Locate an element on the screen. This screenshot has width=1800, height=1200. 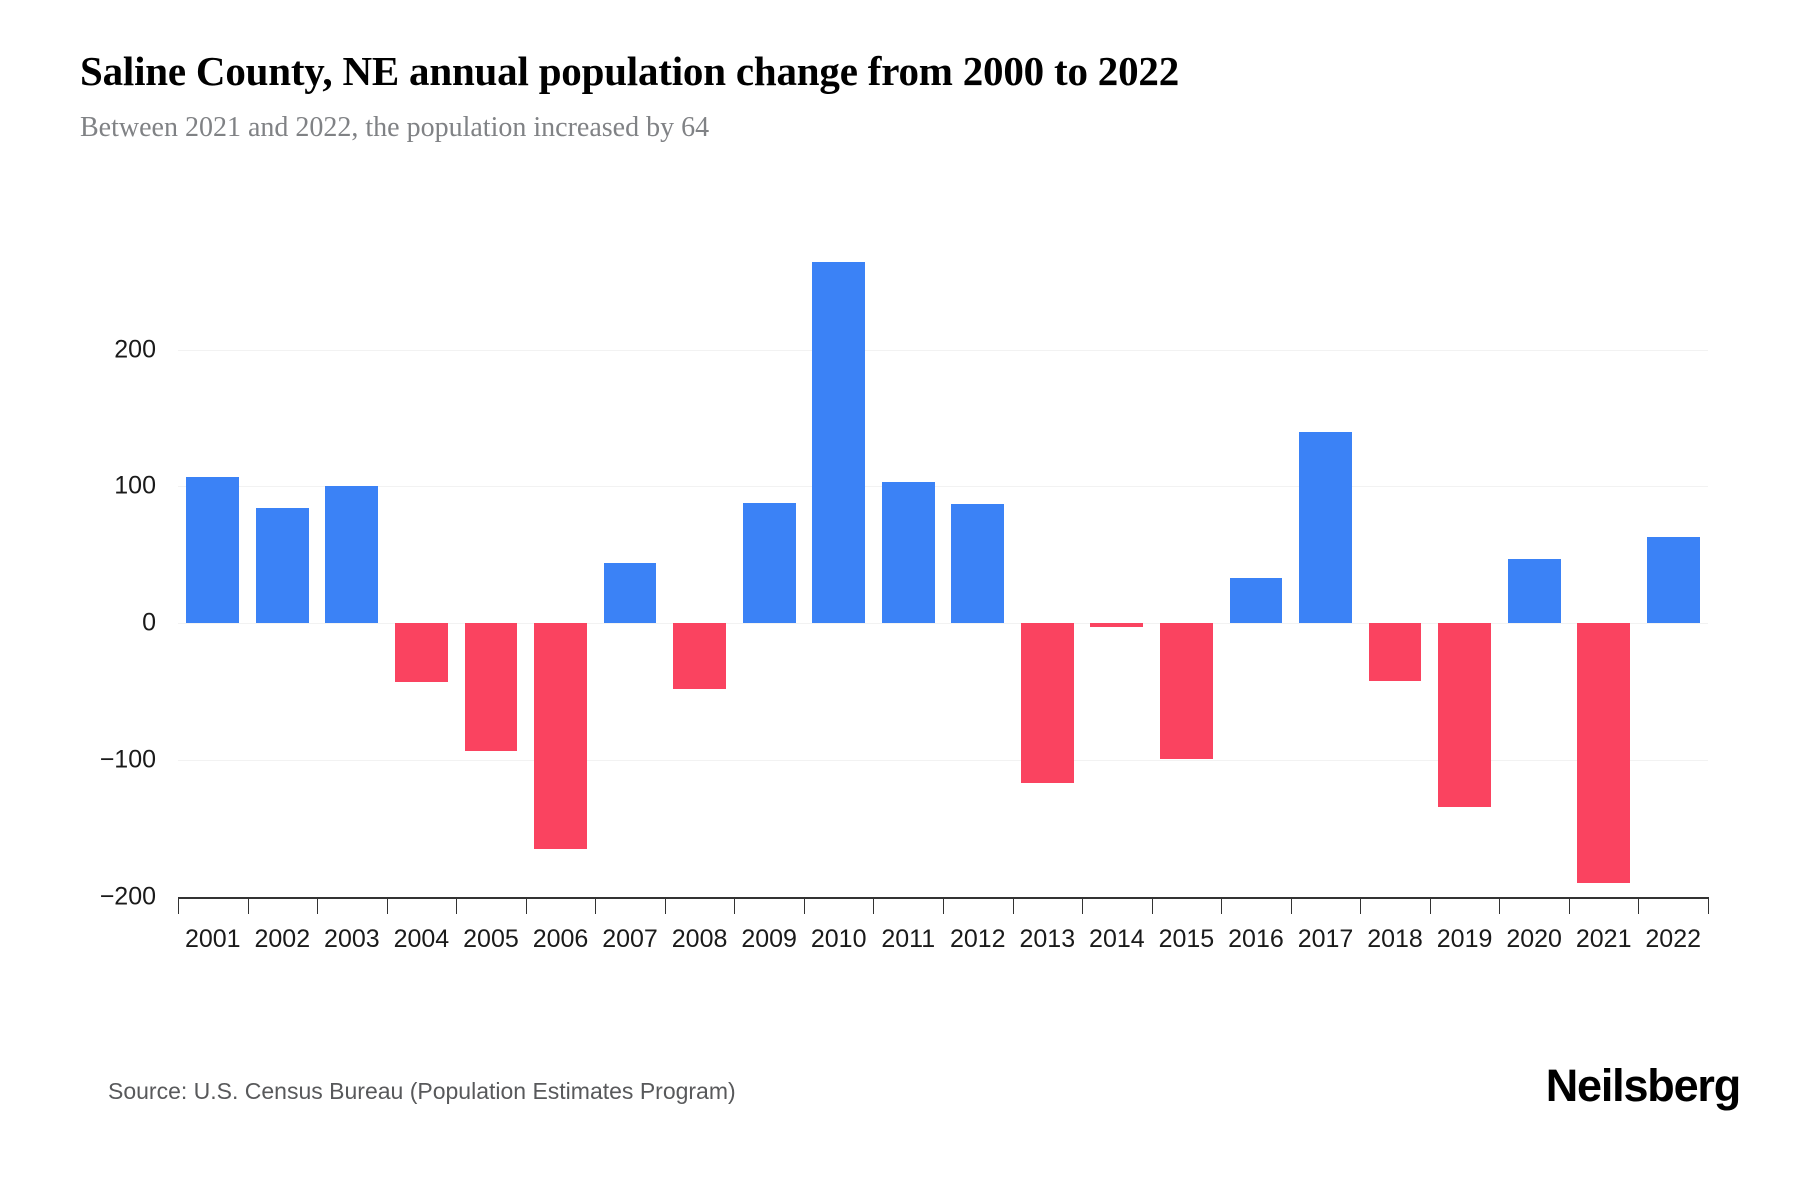
bar-2021 is located at coordinates (1604, 753).